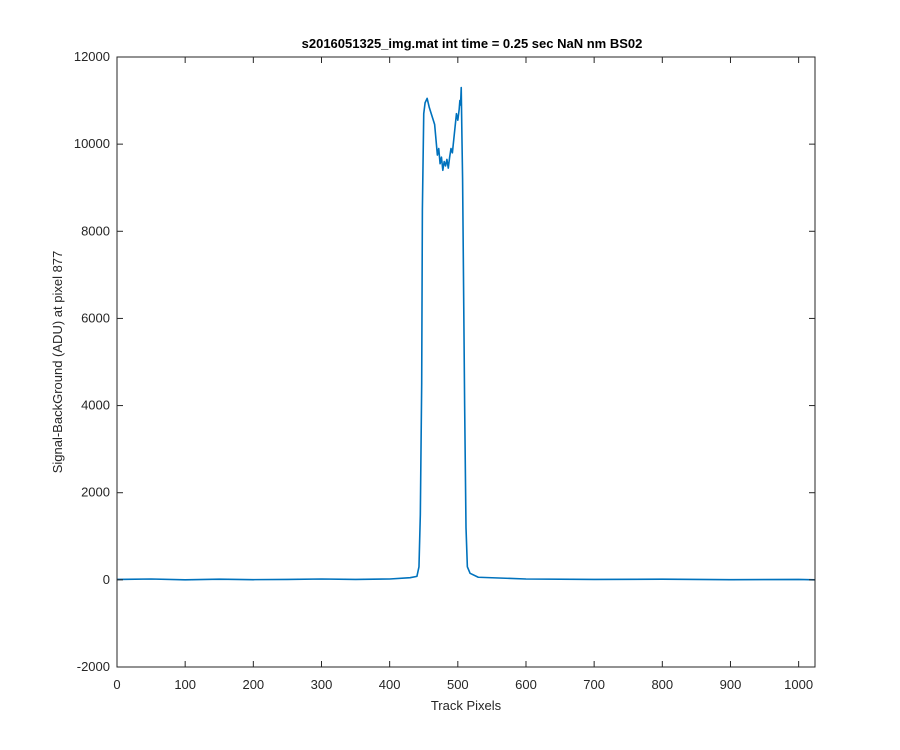 This screenshot has height=750, width=900. I want to click on y-tick-label: 0, so click(106, 579).